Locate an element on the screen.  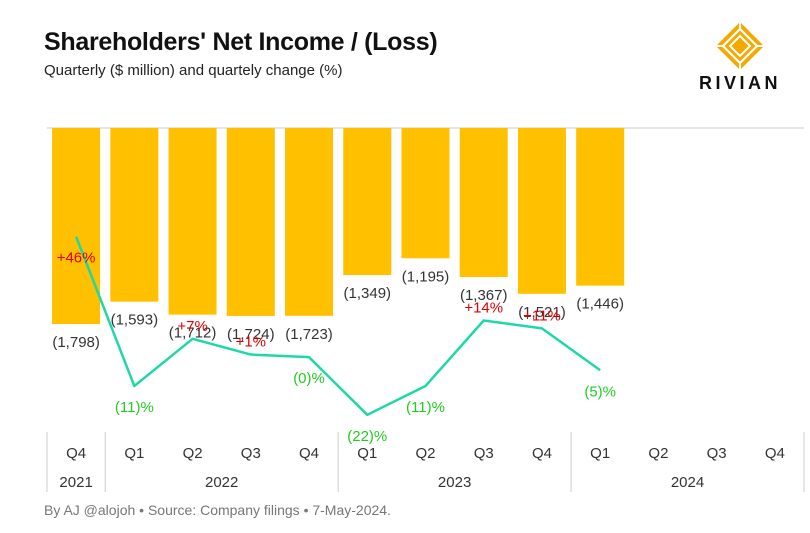
bar-value-label: (1,195) is located at coordinates (426, 276).